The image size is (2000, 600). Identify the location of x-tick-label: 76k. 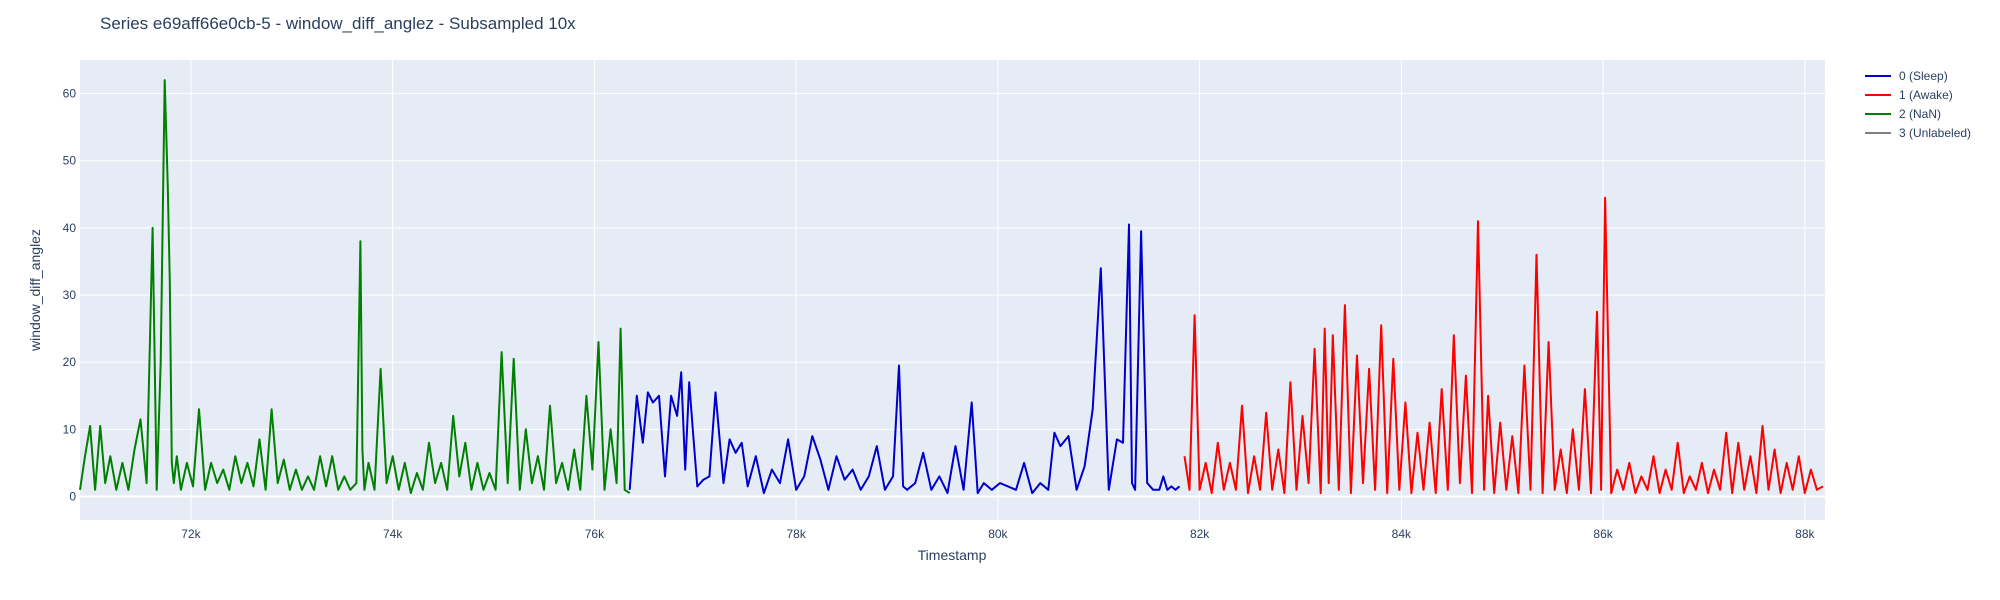
(595, 534).